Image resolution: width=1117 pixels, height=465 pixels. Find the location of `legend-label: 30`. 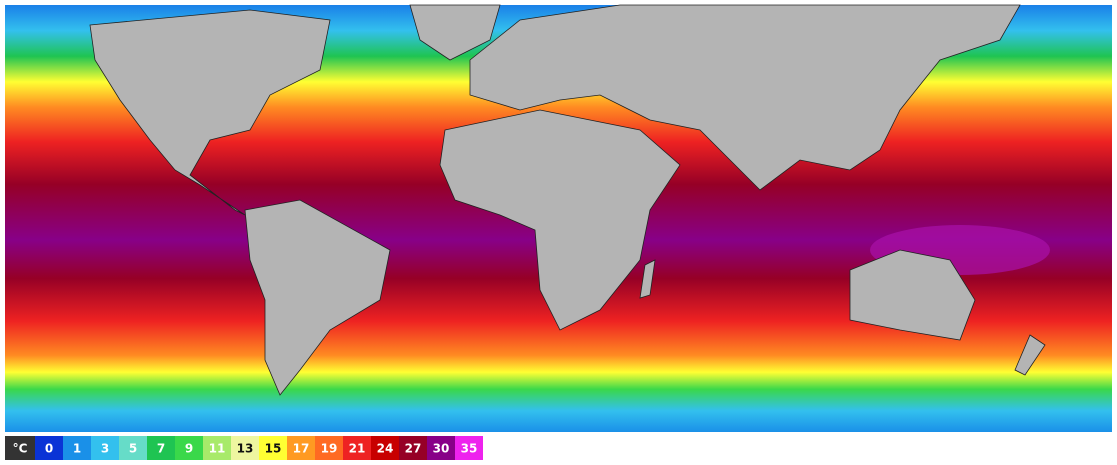

legend-label: 30 is located at coordinates (441, 449).